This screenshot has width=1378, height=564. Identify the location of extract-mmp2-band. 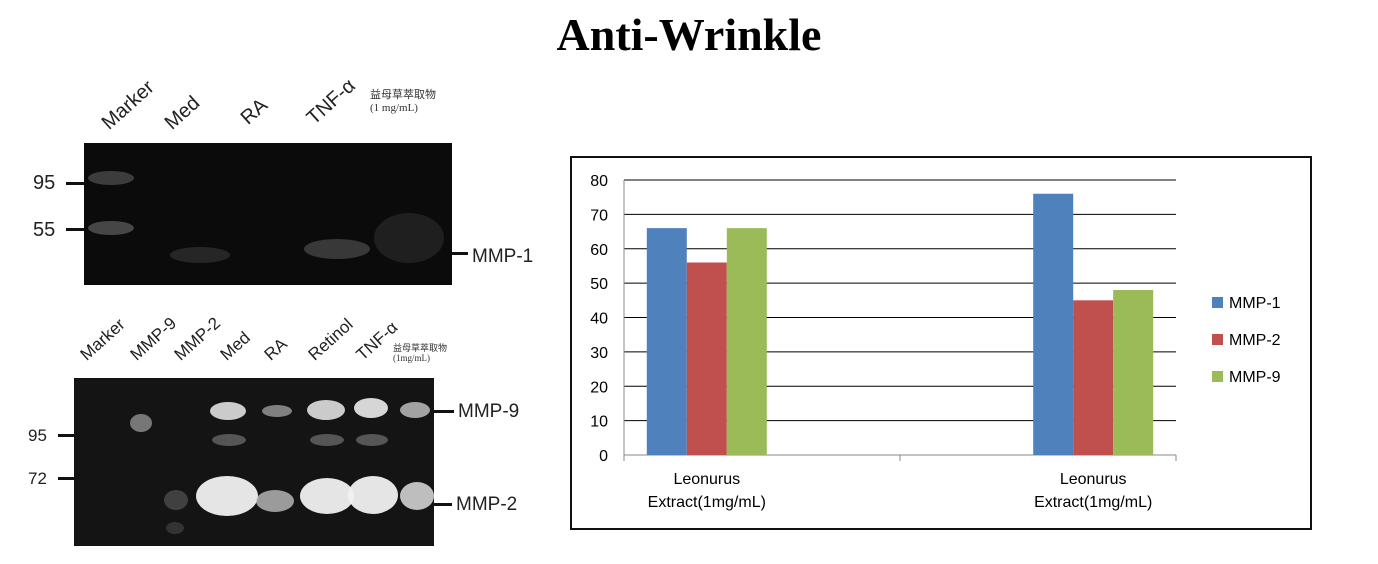
(417, 496).